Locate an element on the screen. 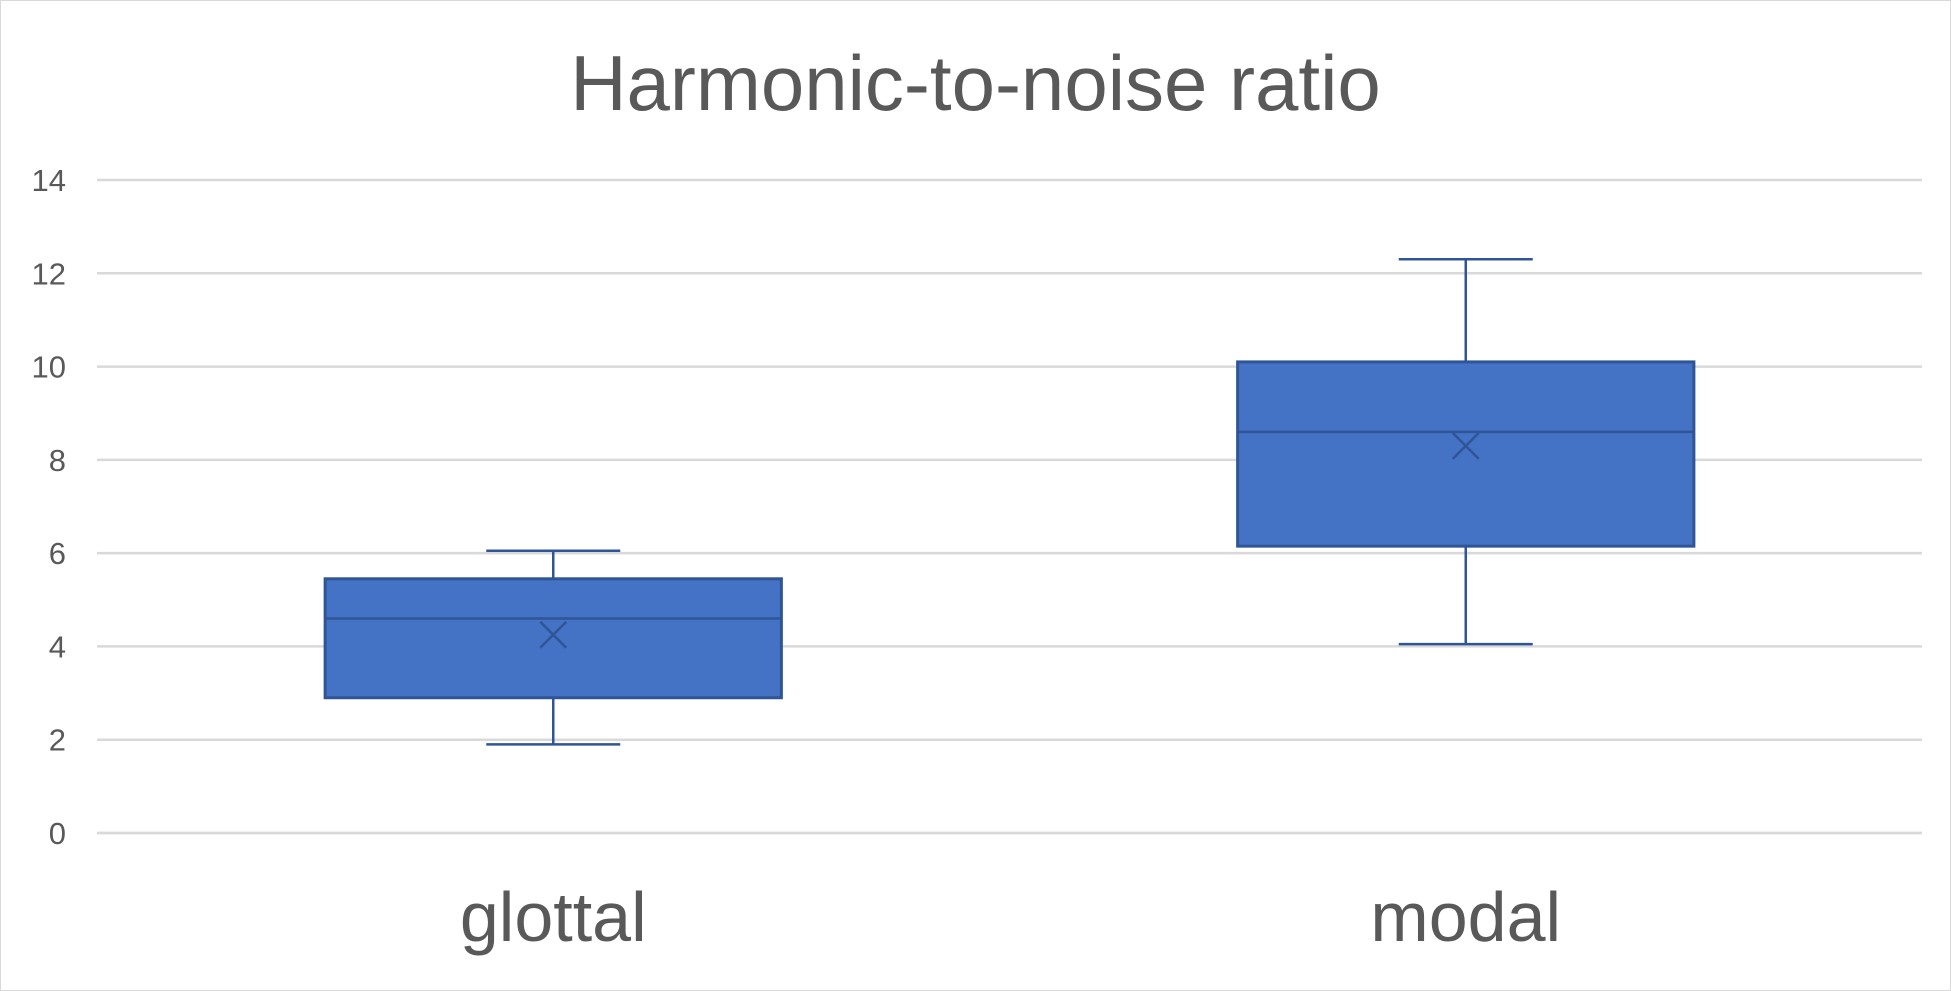  y-tick-label: 14 is located at coordinates (49, 180).